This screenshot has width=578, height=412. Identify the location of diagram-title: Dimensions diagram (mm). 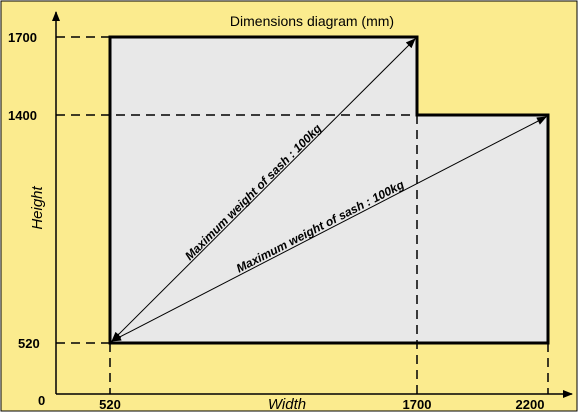
(312, 21).